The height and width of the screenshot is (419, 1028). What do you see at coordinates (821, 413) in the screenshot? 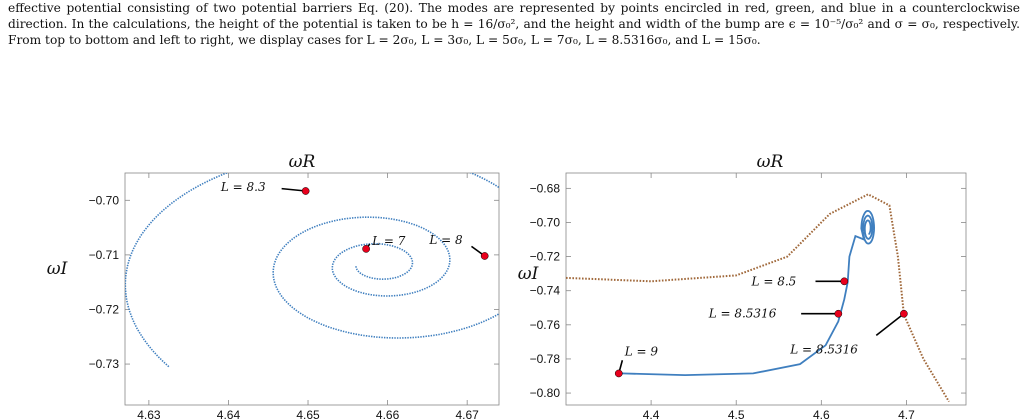
I see `x-tick-label: 4.6` at bounding box center [821, 413].